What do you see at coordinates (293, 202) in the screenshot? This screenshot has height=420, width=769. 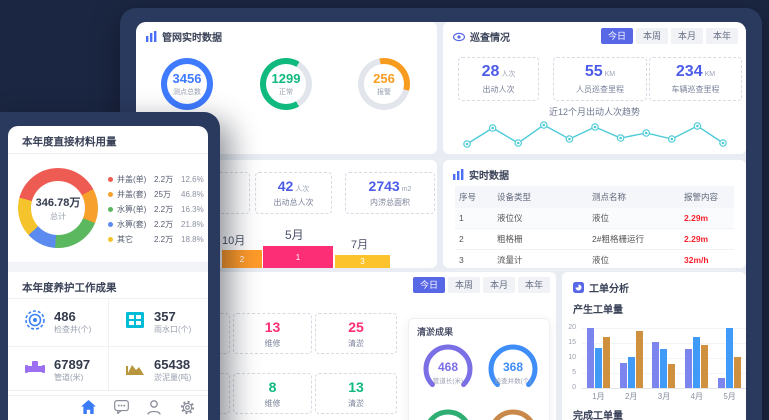 I see `stat-label: 出动总人次` at bounding box center [293, 202].